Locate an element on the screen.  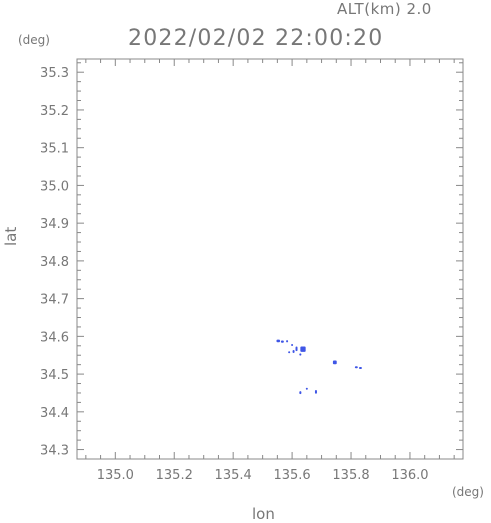
y-tick-label: 34.5 is located at coordinates (54, 375).